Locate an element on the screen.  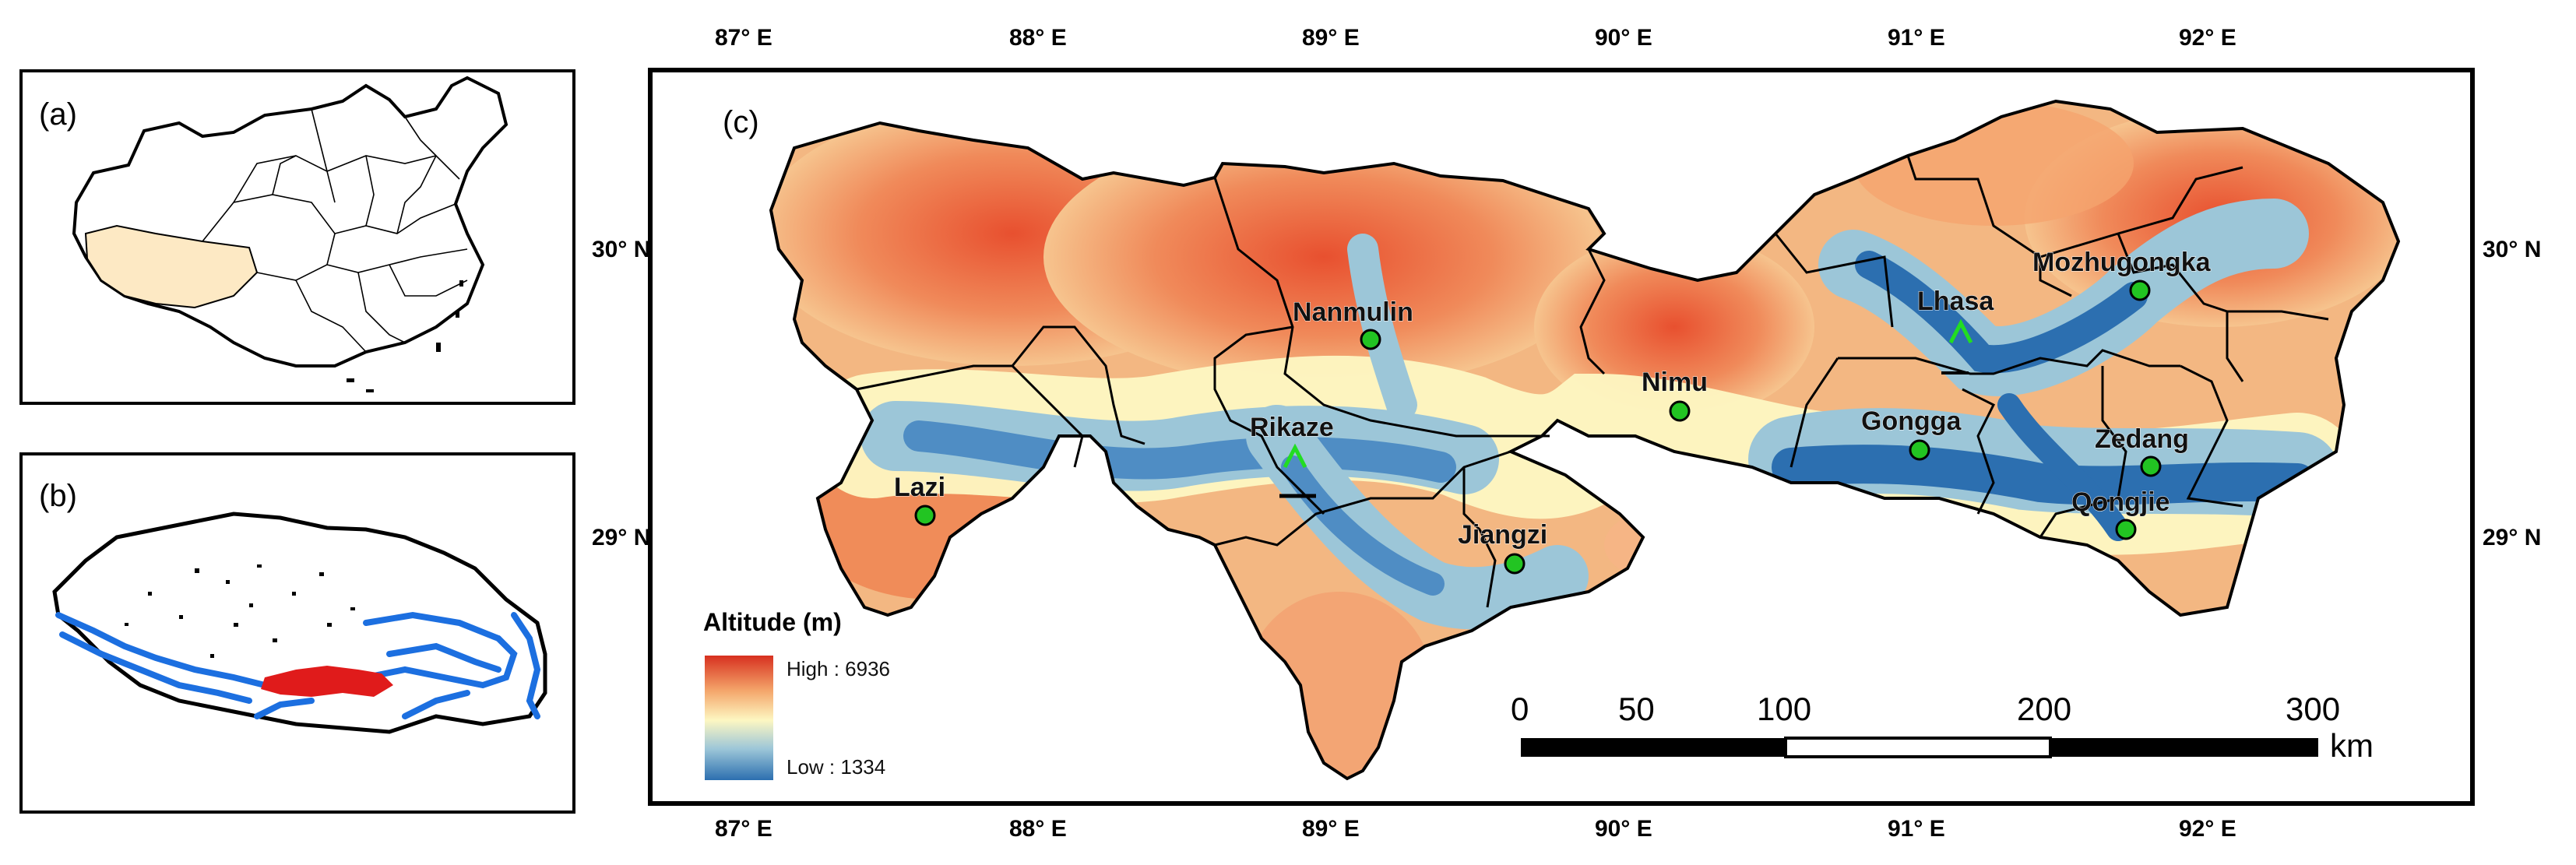
station-marker-gongga is located at coordinates (1919, 450).